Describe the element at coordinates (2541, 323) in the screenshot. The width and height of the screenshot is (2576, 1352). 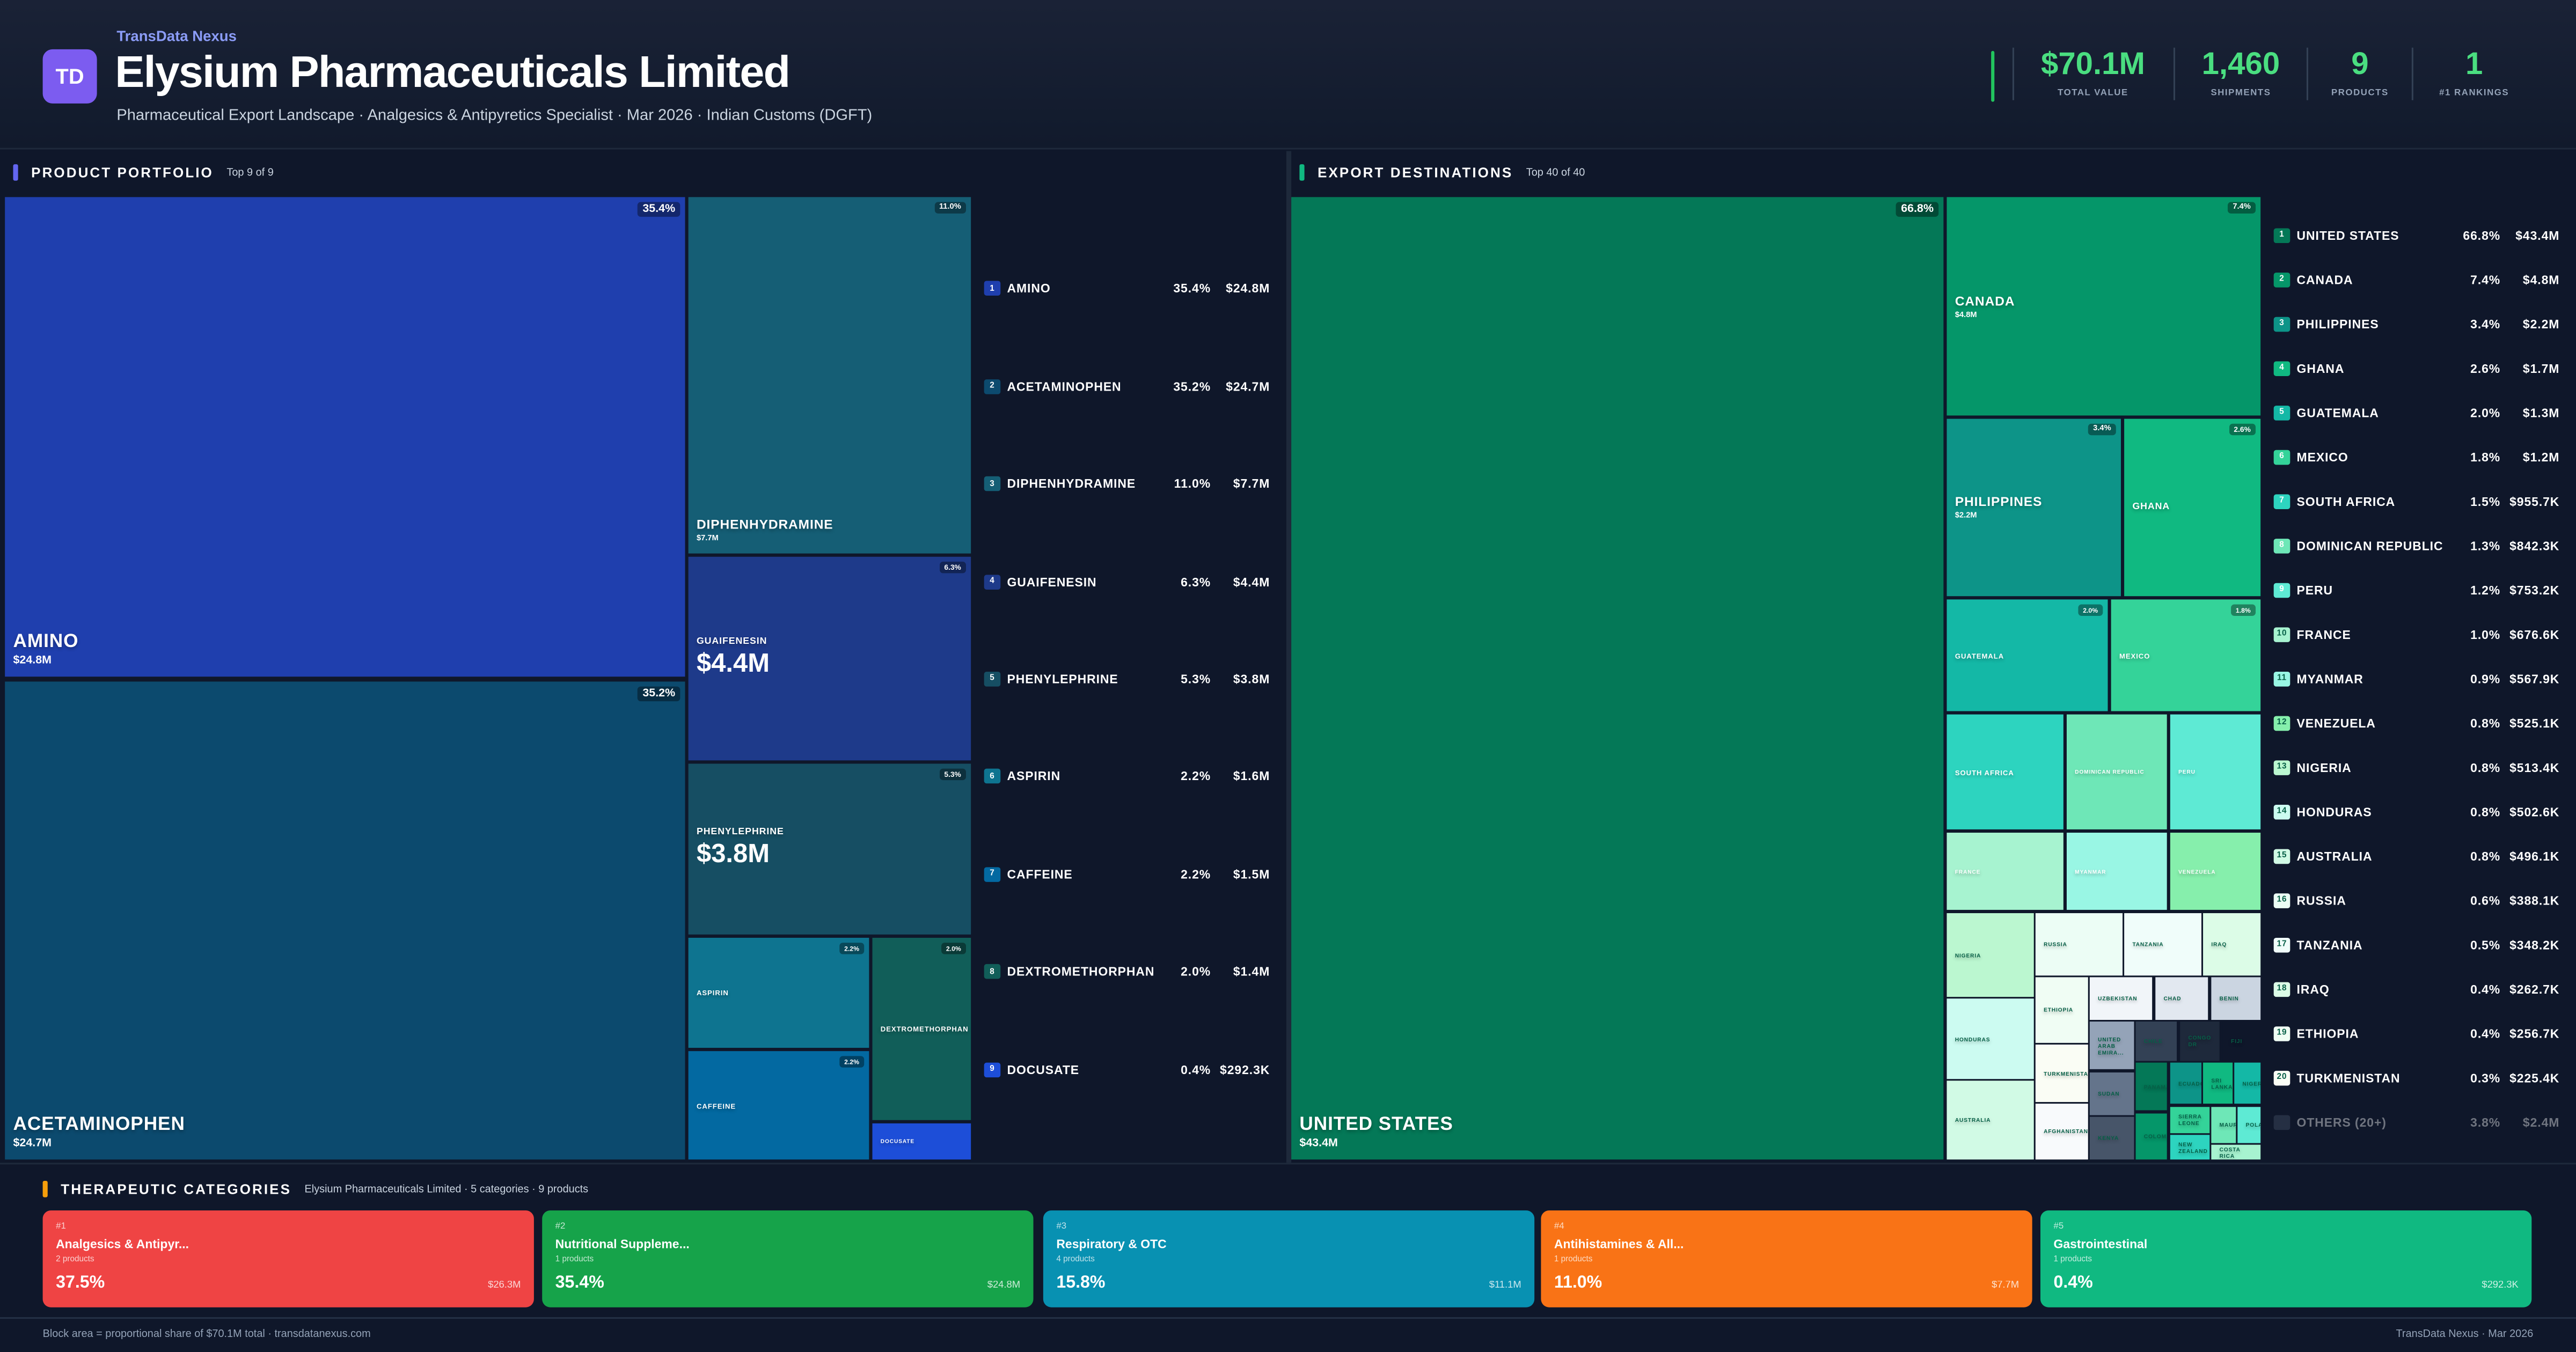
I see `list-item-value: $2.2M` at that location.